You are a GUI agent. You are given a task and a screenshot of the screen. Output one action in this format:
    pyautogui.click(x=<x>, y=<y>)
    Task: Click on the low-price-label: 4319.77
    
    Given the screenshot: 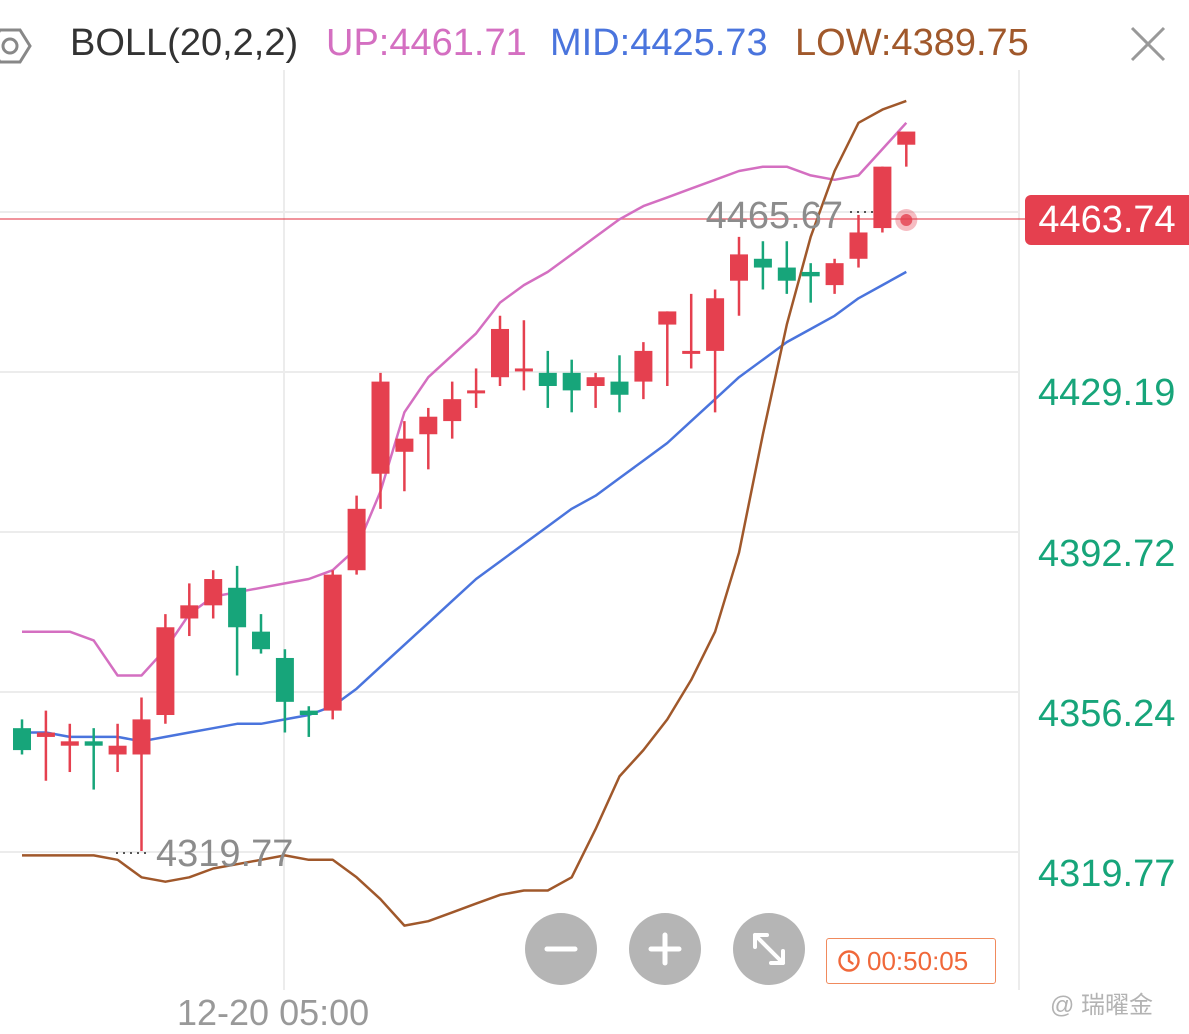 What is the action you would take?
    pyautogui.click(x=224, y=854)
    